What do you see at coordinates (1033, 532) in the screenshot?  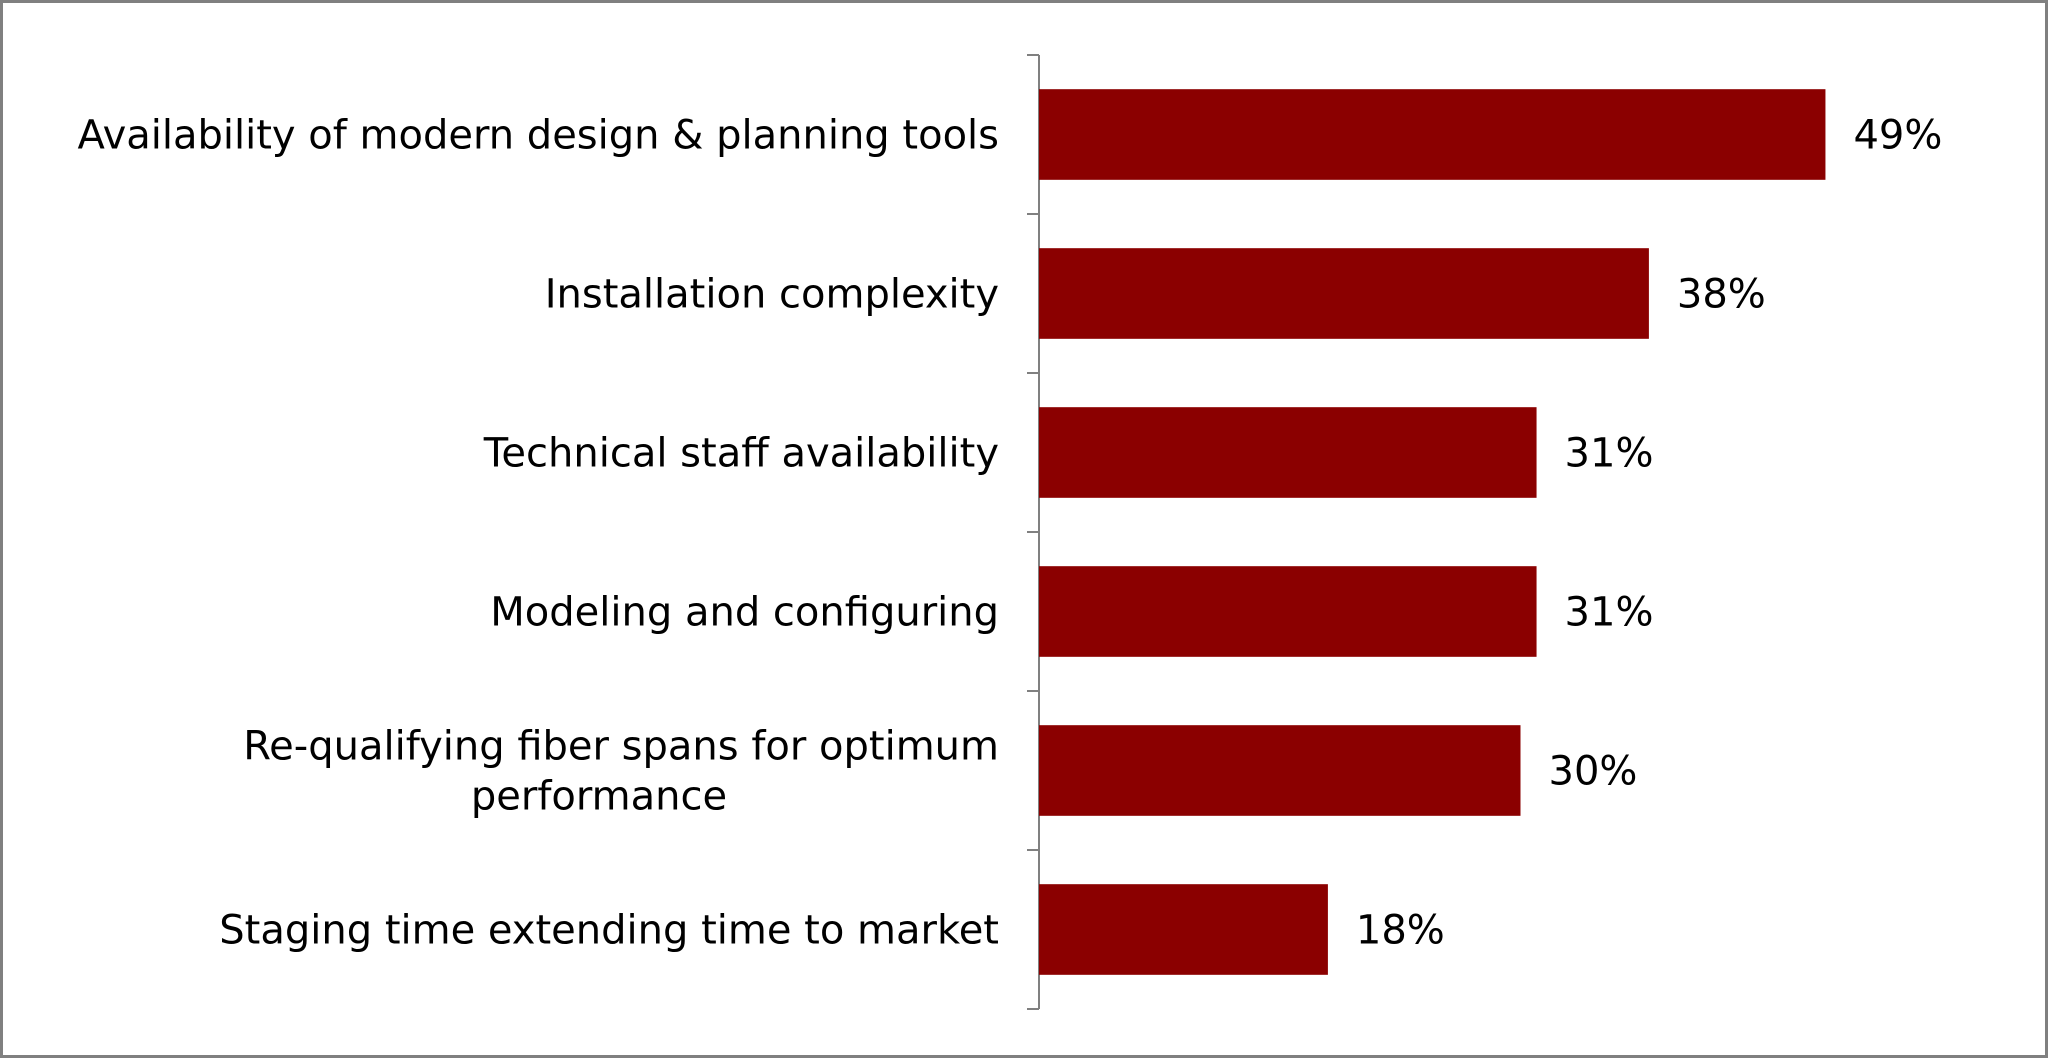 I see `axis-layer` at bounding box center [1033, 532].